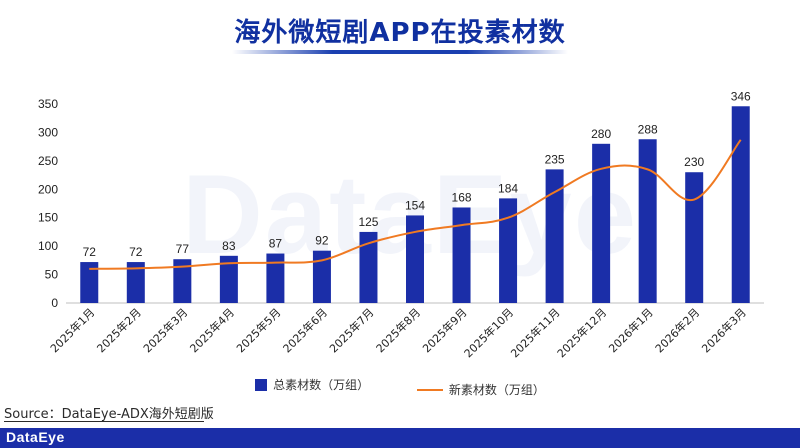 This screenshot has height=448, width=800. I want to click on source-note: Source：DataEye-ADX海外短剧版, so click(109, 414).